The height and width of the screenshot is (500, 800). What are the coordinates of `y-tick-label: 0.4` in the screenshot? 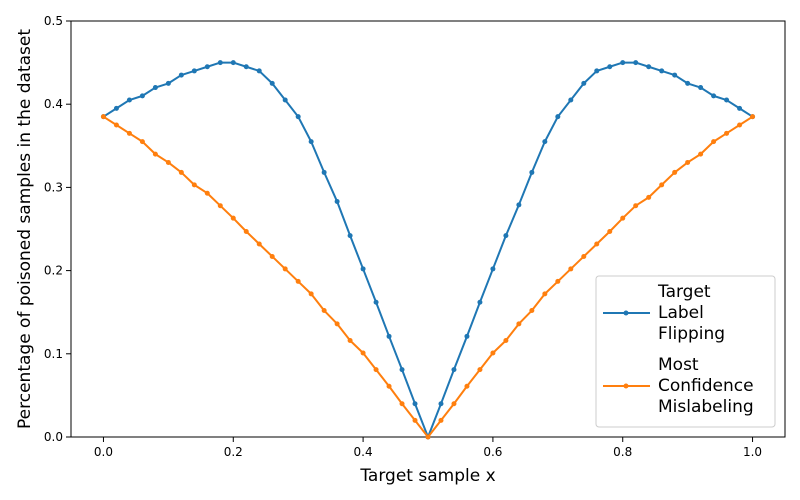 It's located at (53, 104).